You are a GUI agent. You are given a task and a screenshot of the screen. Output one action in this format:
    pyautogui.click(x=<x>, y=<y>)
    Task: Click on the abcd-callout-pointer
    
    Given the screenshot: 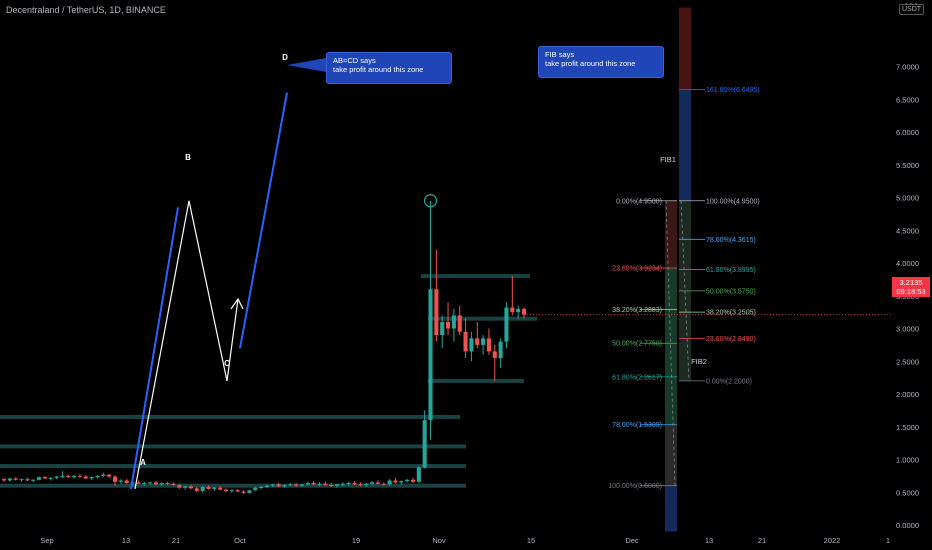 What is the action you would take?
    pyautogui.click(x=306, y=65)
    